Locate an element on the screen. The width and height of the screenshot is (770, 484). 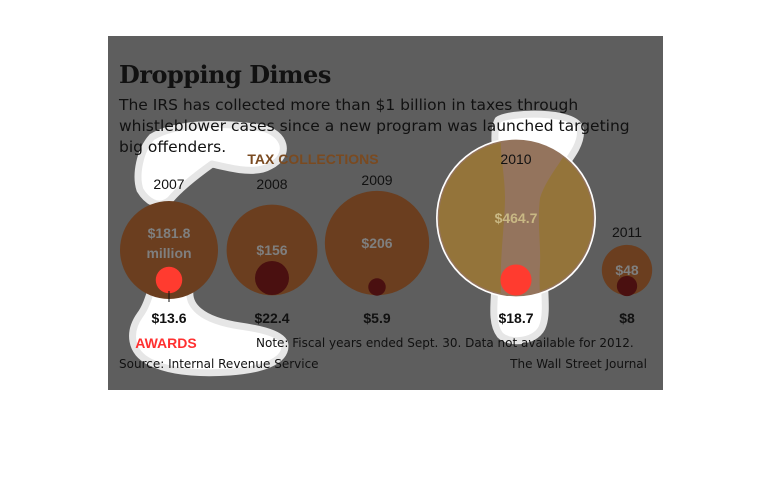
chart-credit: The Wall Street Journal is located at coordinates (578, 364).